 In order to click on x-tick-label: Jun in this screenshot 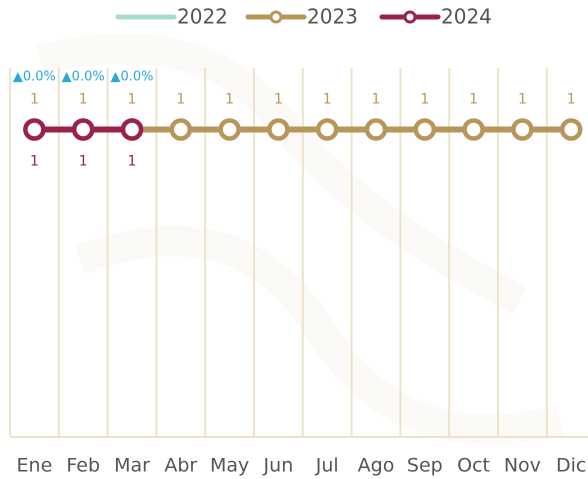, I will do `click(278, 466)`.